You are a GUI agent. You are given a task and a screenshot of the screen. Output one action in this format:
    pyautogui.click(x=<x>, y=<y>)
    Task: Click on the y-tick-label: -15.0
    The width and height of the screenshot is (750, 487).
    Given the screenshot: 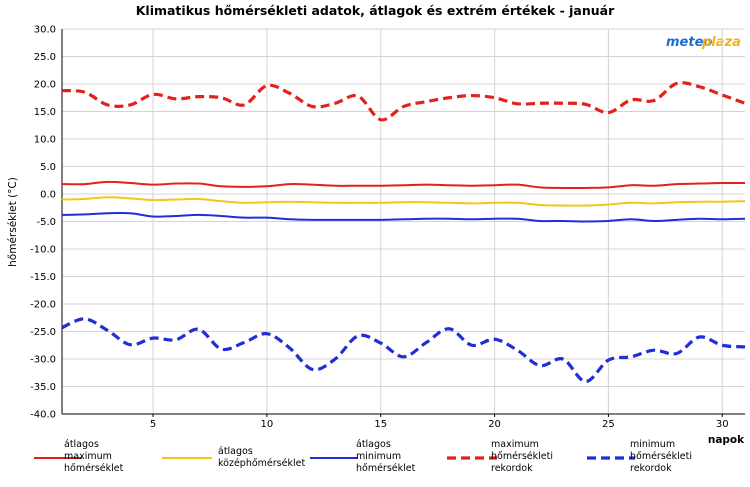 What is the action you would take?
    pyautogui.click(x=43, y=277)
    